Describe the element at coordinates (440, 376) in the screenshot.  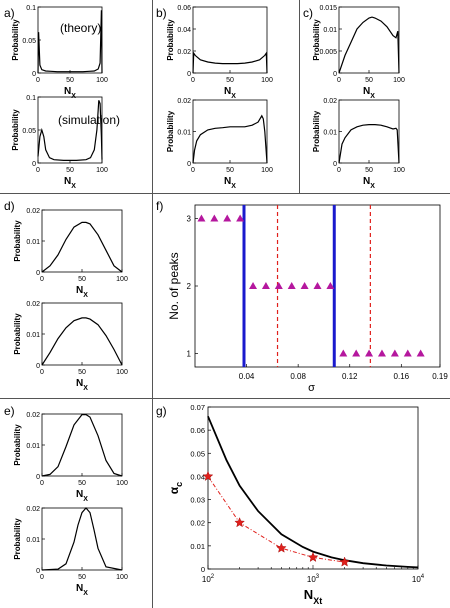
I see `x-tick-label: 0.19` at that location.